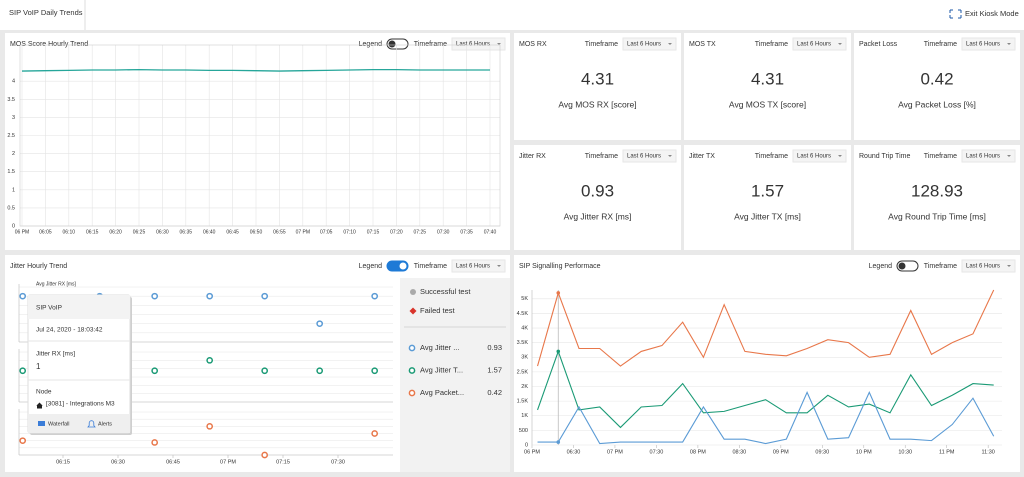  What do you see at coordinates (822, 452) in the screenshot?
I see `x-tick-label: 09:30` at bounding box center [822, 452].